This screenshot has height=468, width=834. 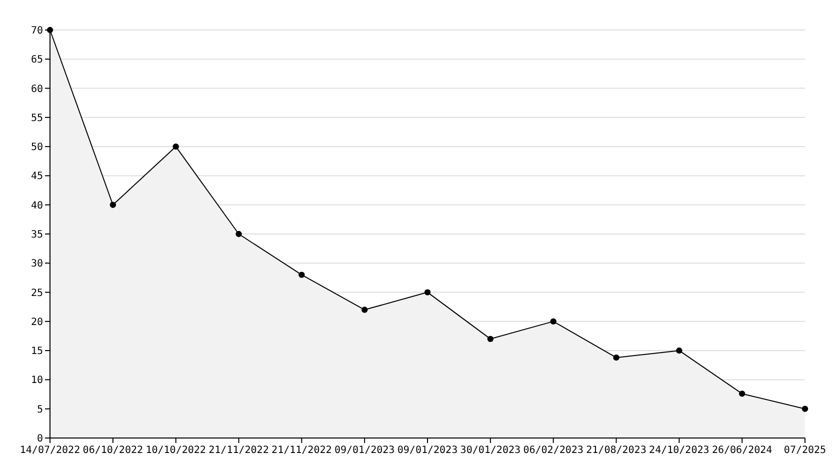 What do you see at coordinates (36, 293) in the screenshot?
I see `y-tick-label: 25` at bounding box center [36, 293].